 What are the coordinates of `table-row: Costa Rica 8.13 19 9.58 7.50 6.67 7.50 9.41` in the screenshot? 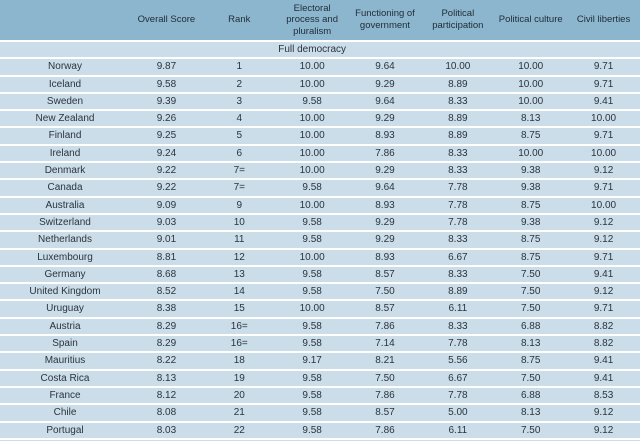 It's located at (320, 378).